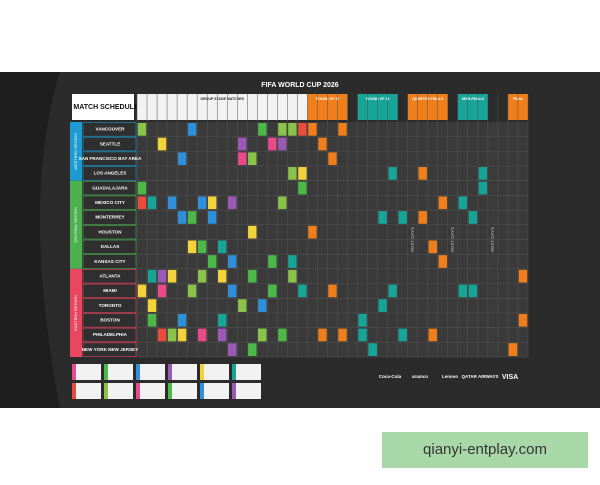  Describe the element at coordinates (473, 99) in the screenshot. I see `stage-label: SEMI-FINALS` at that location.